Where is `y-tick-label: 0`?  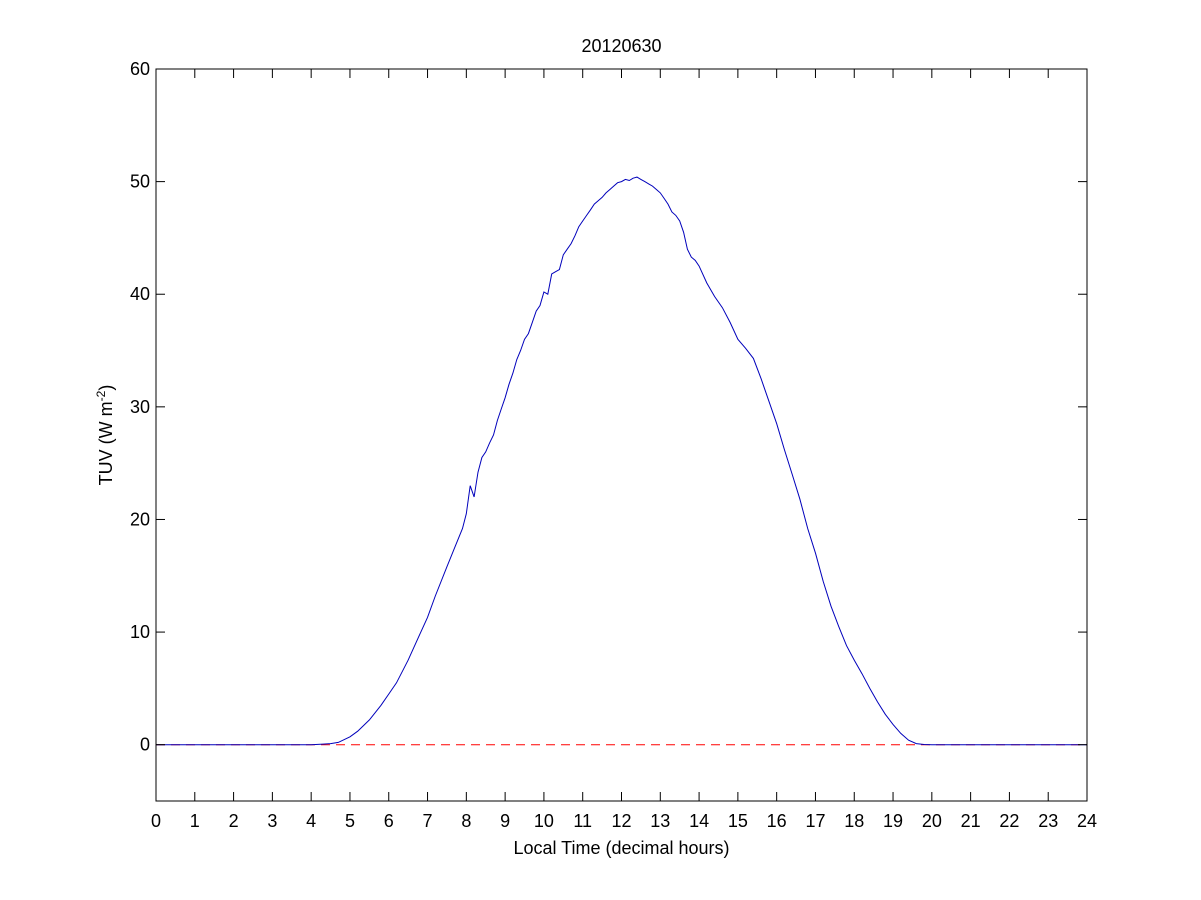 y-tick-label: 0 is located at coordinates (145, 745).